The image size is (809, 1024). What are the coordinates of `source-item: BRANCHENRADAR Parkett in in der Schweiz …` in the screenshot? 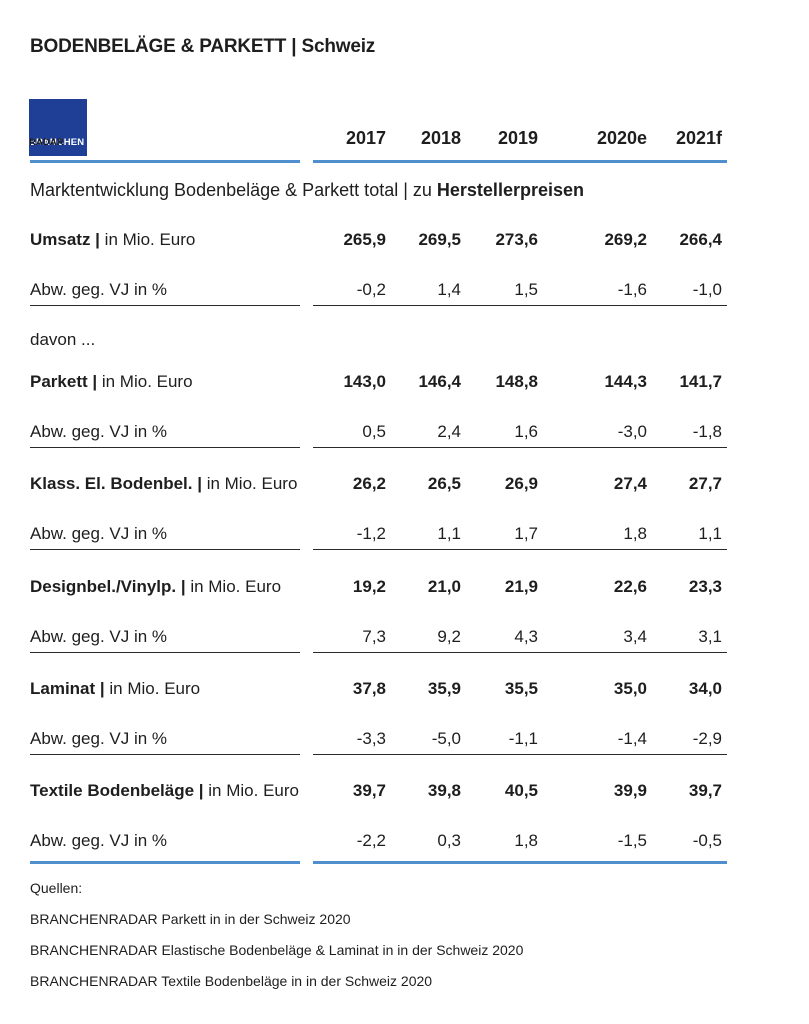 It's located at (190, 919).